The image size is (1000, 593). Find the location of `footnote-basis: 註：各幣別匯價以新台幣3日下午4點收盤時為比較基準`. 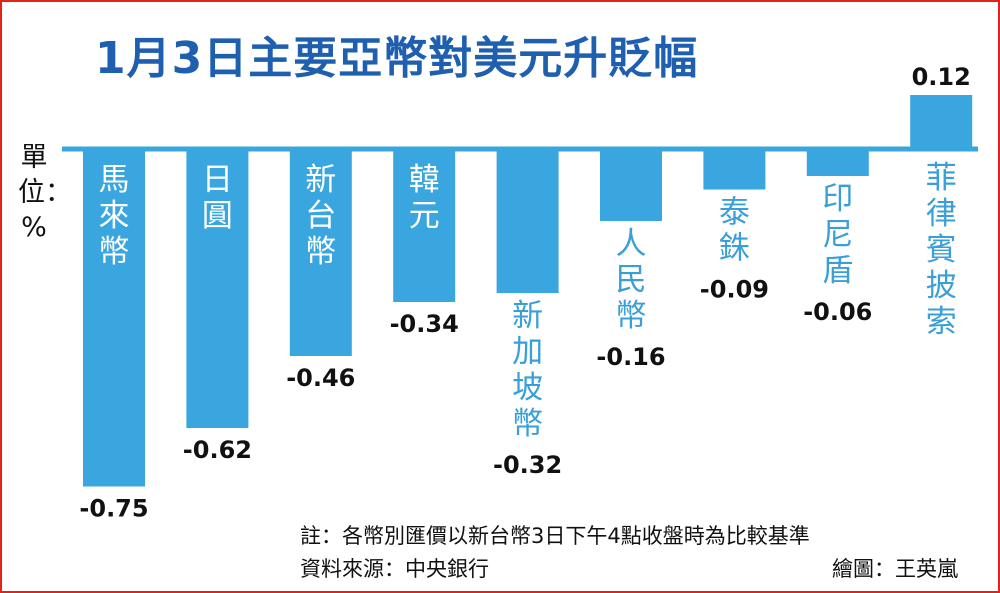

footnote-basis: 註：各幣別匯價以新台幣3日下午4點收盤時為比較基準 is located at coordinates (555, 536).